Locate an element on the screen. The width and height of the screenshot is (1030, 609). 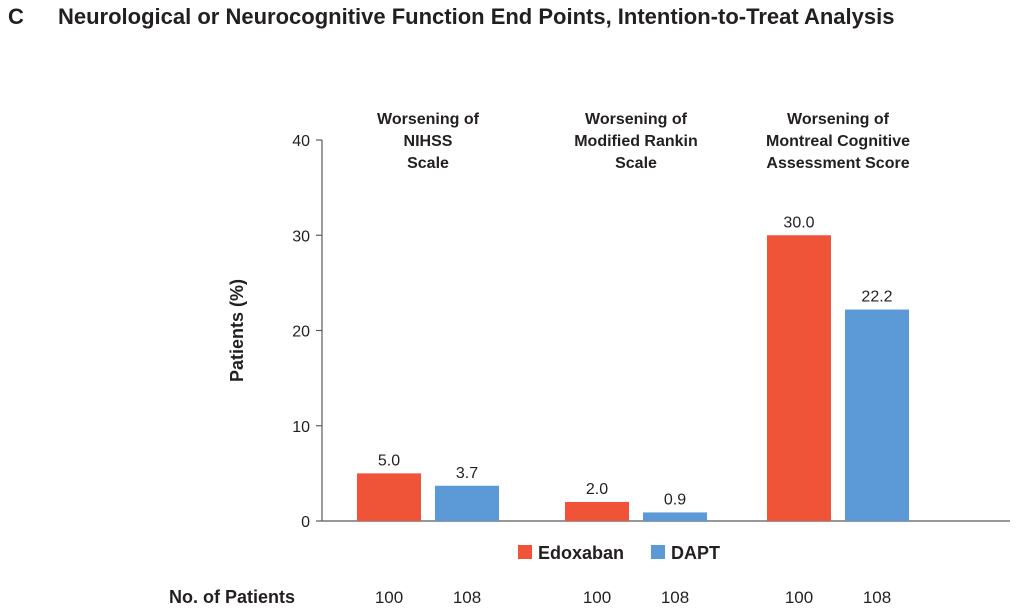
data-label: 2.0 is located at coordinates (597, 489).